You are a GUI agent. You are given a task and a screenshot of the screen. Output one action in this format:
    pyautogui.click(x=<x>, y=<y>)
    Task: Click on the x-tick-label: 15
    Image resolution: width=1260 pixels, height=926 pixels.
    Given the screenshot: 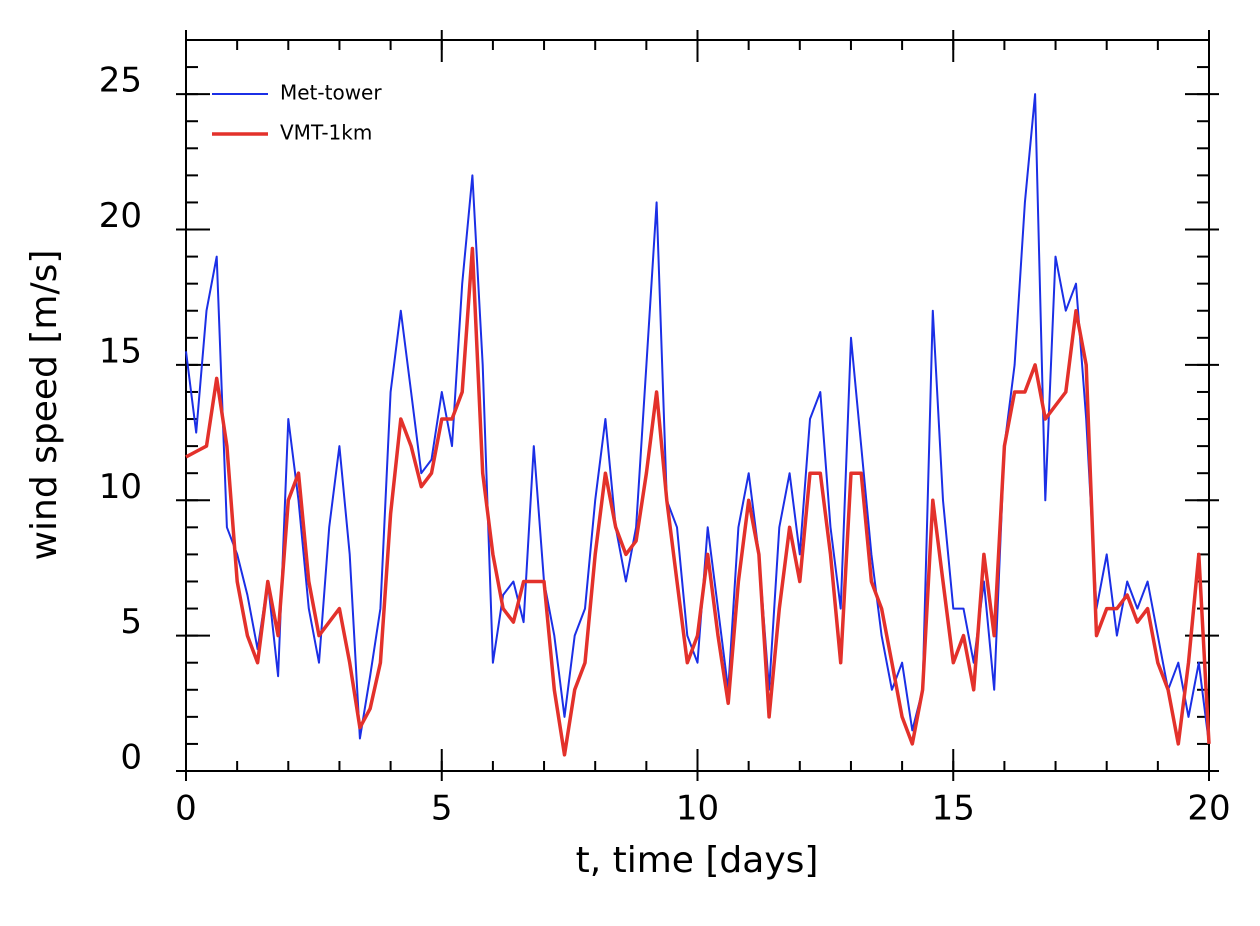 What is the action you would take?
    pyautogui.click(x=953, y=809)
    